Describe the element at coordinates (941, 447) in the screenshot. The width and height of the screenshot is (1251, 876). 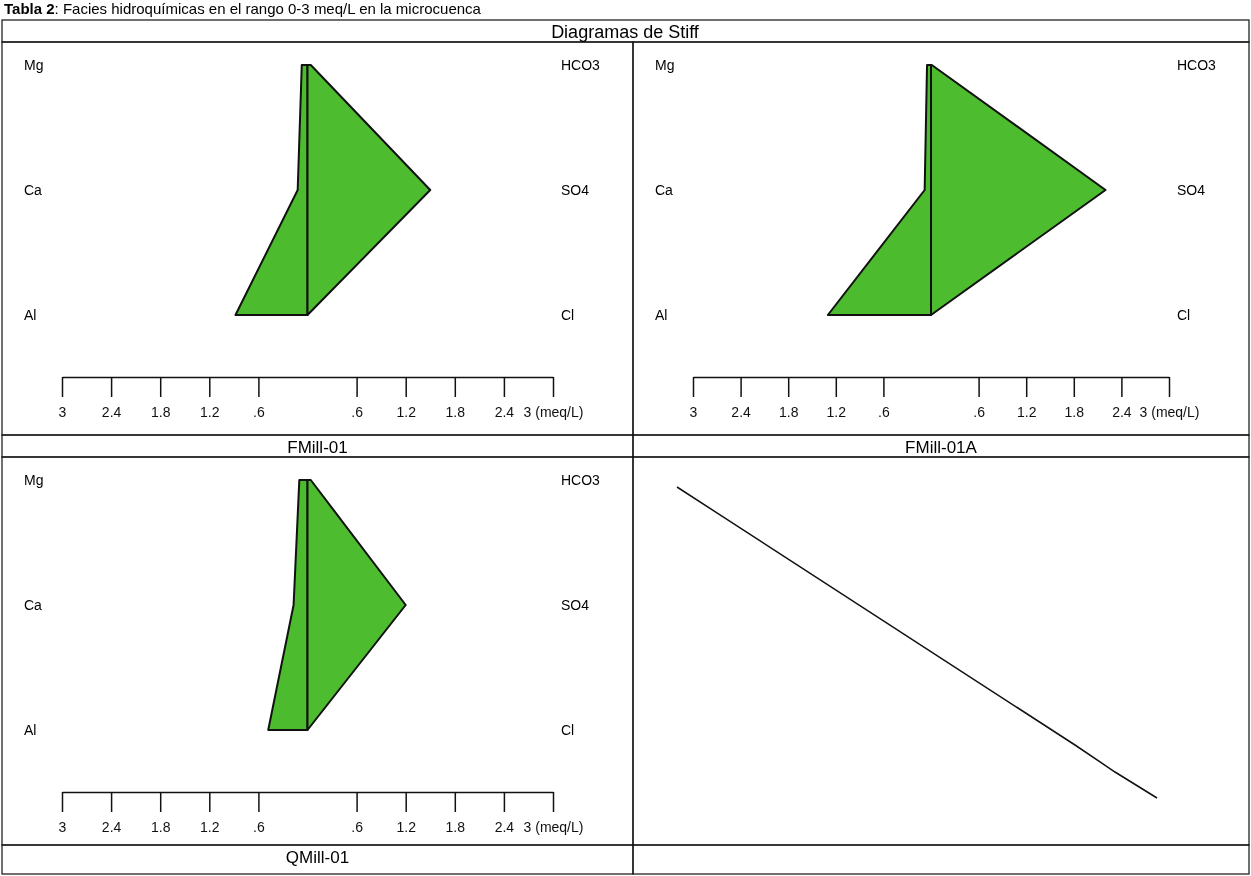
I see `x-axis-title: FMill-01A` at that location.